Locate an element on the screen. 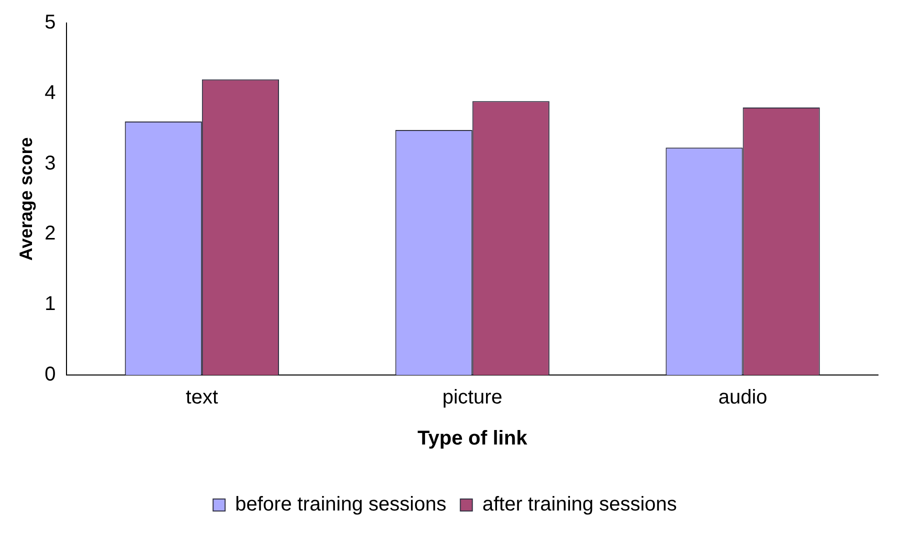 This screenshot has width=906, height=537. y-tick-label: 3 is located at coordinates (50, 163).